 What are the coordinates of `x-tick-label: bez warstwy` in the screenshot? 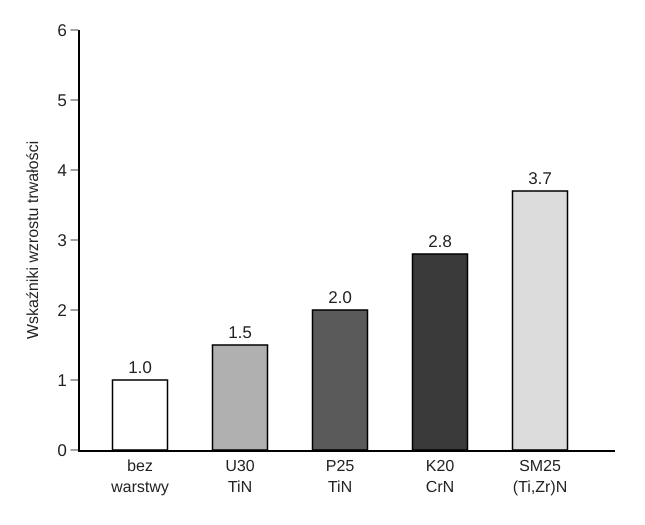 It's located at (139, 477).